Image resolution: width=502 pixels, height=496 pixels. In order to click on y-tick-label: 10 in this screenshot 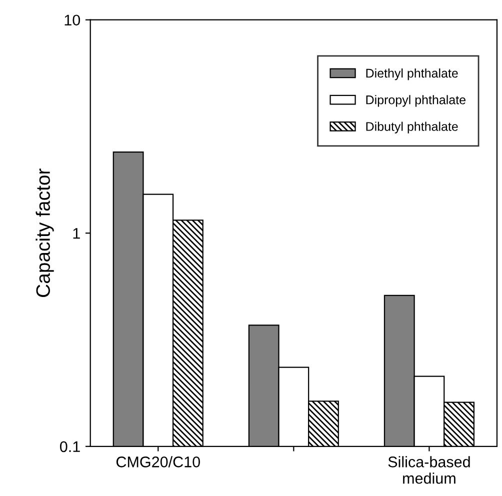, I will do `click(72, 20)`.